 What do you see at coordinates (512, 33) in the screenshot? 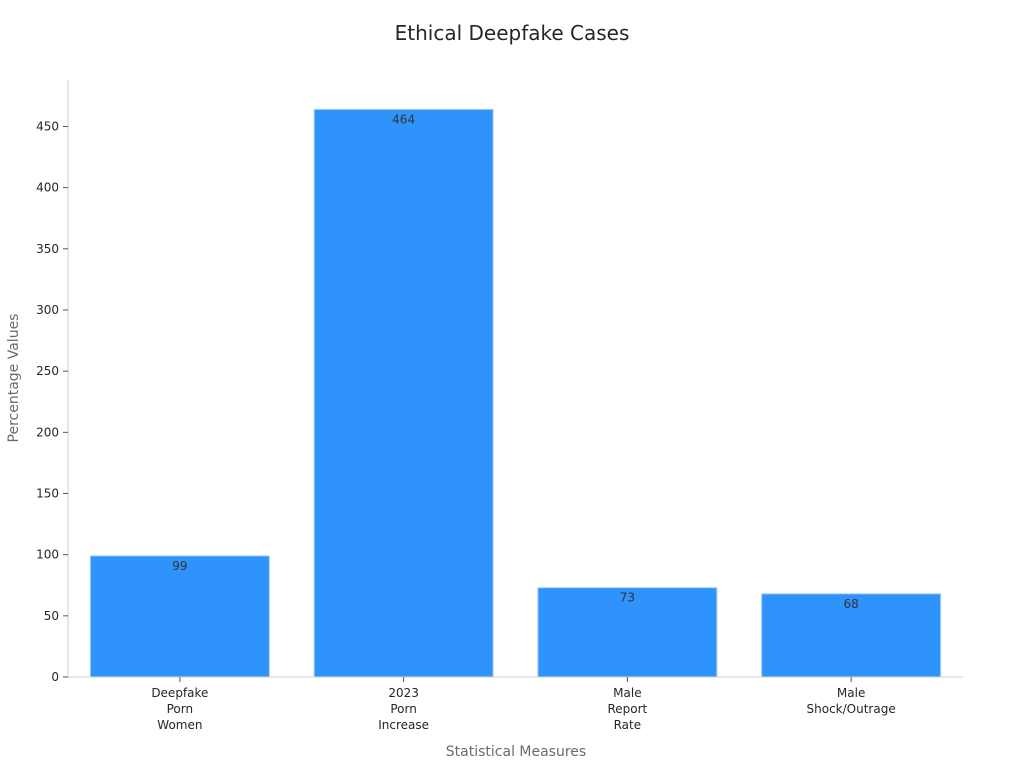
I see `chart-title: Ethical Deepfake Cases` at bounding box center [512, 33].